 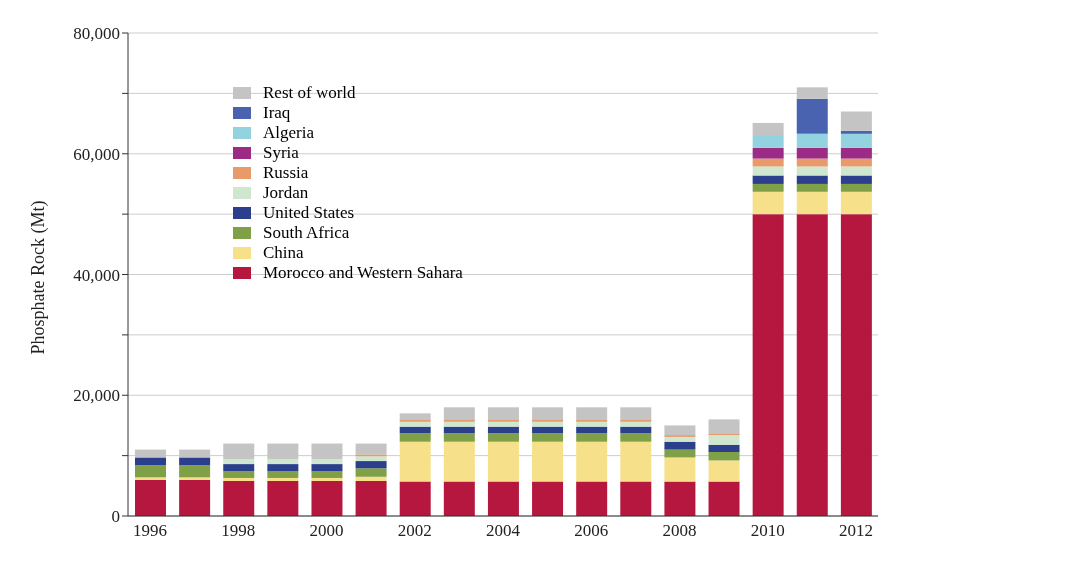 What do you see at coordinates (414, 531) in the screenshot?
I see `x-tick-label: 2002` at bounding box center [414, 531].